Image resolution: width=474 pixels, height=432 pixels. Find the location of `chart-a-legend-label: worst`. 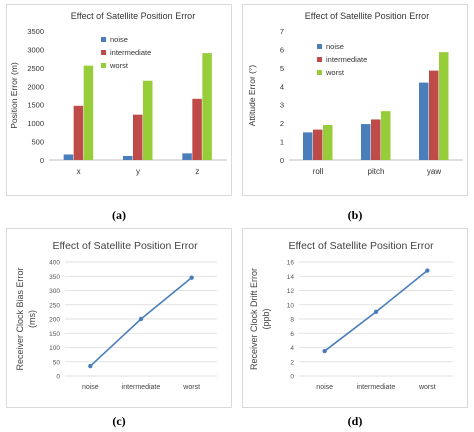

chart-a-legend-label: worst is located at coordinates (119, 65).